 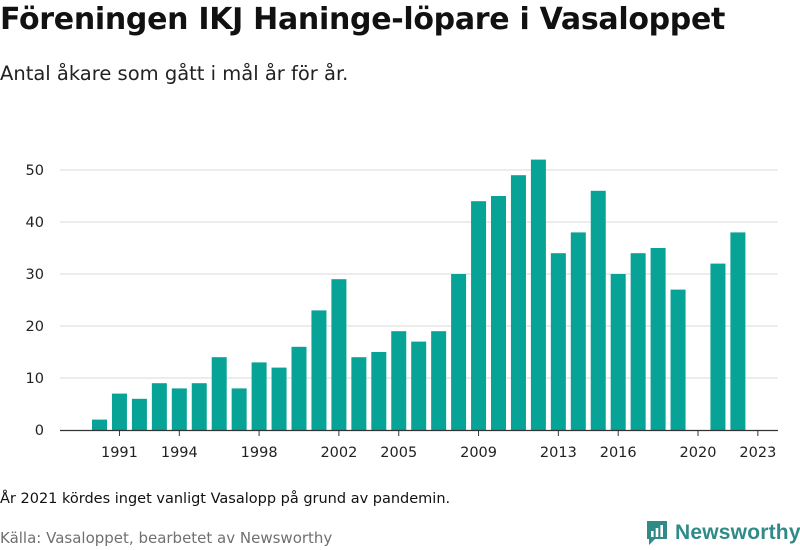 What do you see at coordinates (737, 532) in the screenshot?
I see `brand-name: Newsworthy` at bounding box center [737, 532].